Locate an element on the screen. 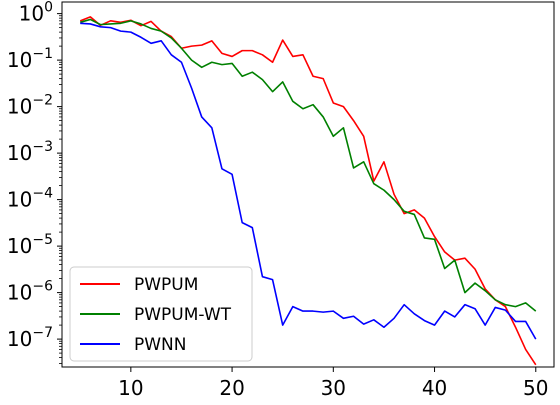  legend: PWPUM PWPUM-WT PWNN is located at coordinates (161, 314).